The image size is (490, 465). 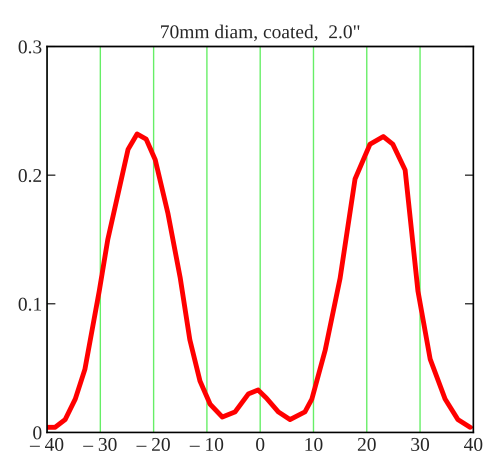 I want to click on x-tick-label: – 10, so click(x=207, y=444).